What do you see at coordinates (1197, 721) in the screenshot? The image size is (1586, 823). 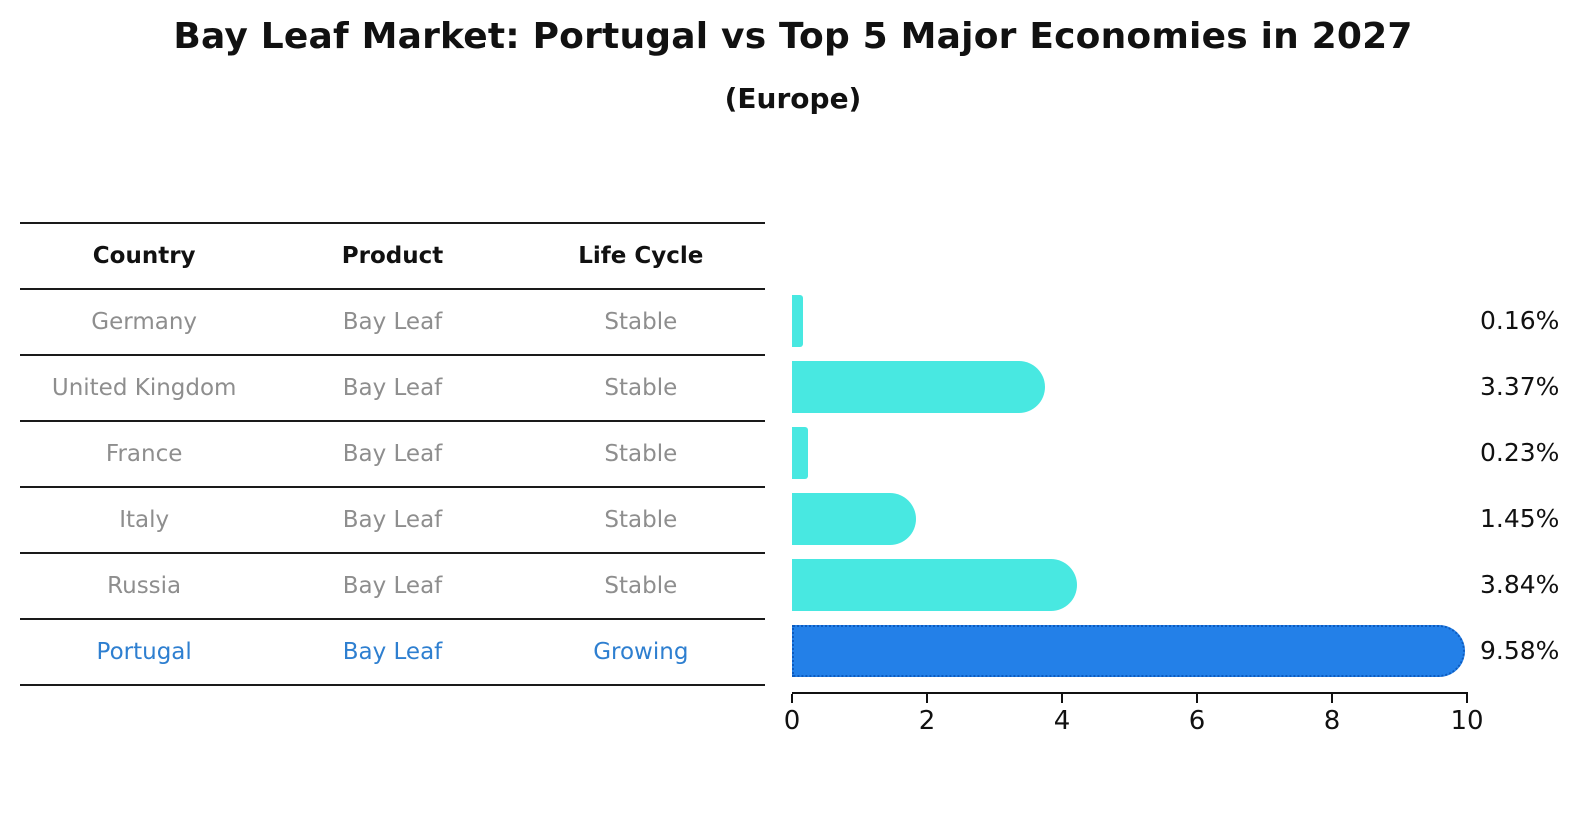 I see `x-axis-label-6: 6` at bounding box center [1197, 721].